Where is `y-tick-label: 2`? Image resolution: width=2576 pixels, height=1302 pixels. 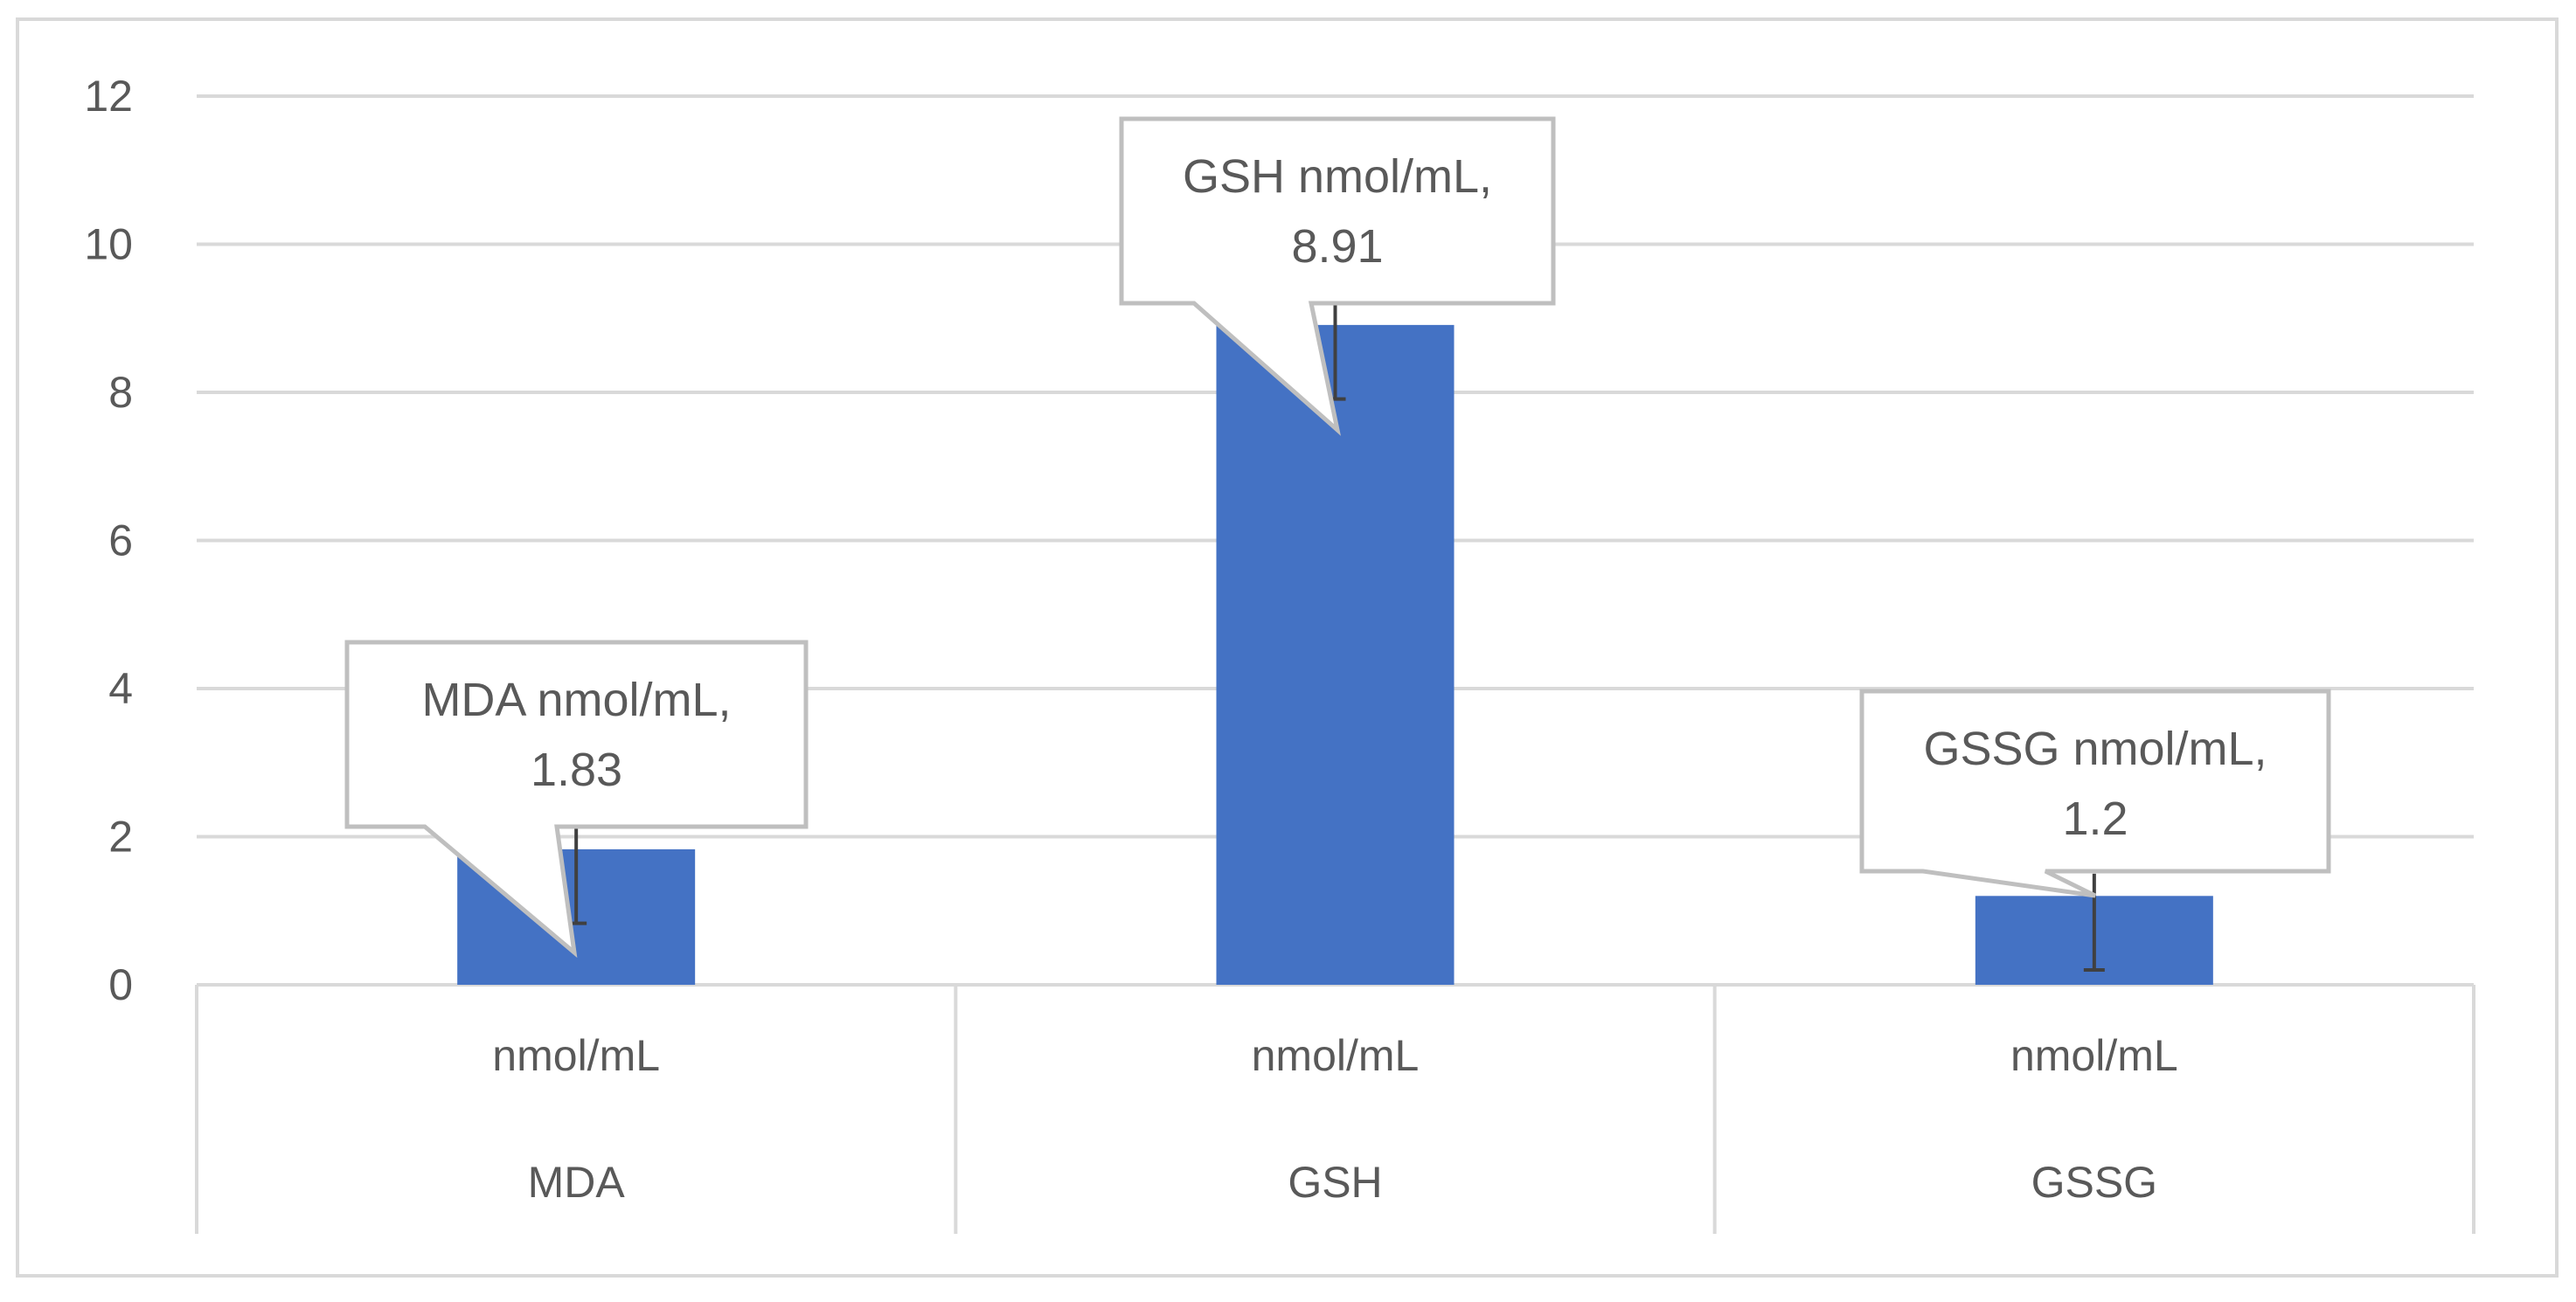
y-tick-label: 2 is located at coordinates (121, 837).